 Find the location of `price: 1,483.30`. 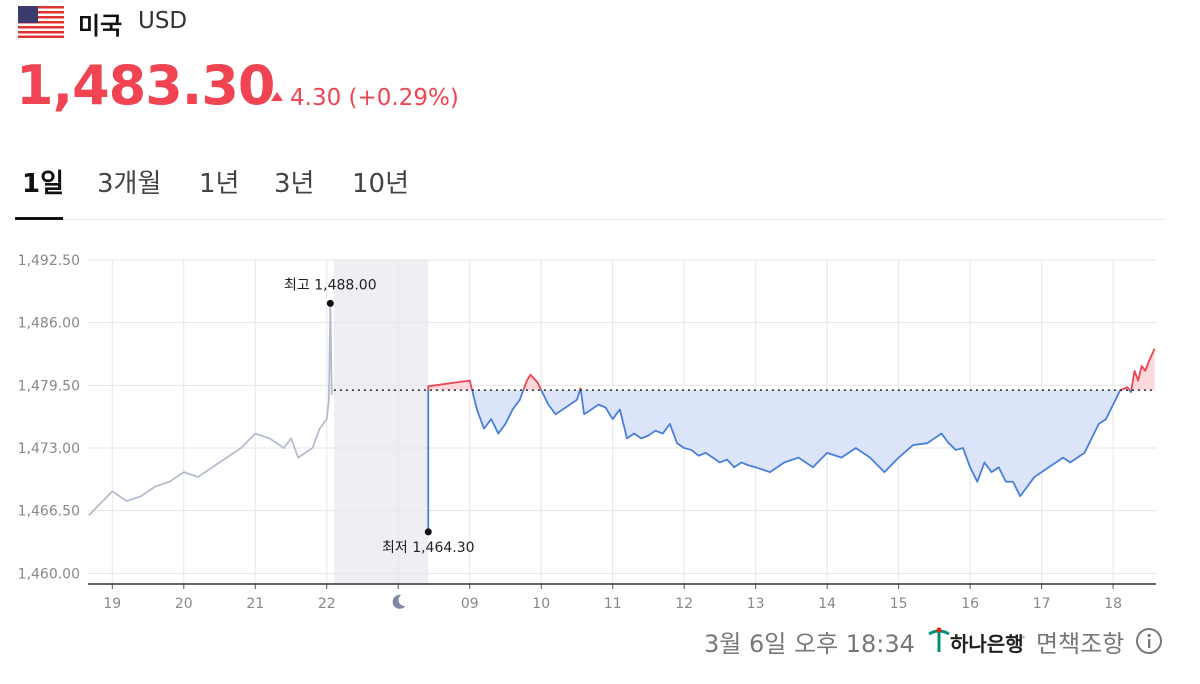

price: 1,483.30 is located at coordinates (145, 85).